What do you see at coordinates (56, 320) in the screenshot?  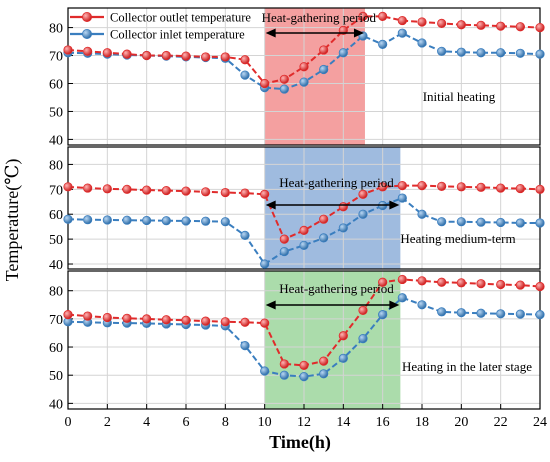 I see `y-tick-label: 70` at bounding box center [56, 320].